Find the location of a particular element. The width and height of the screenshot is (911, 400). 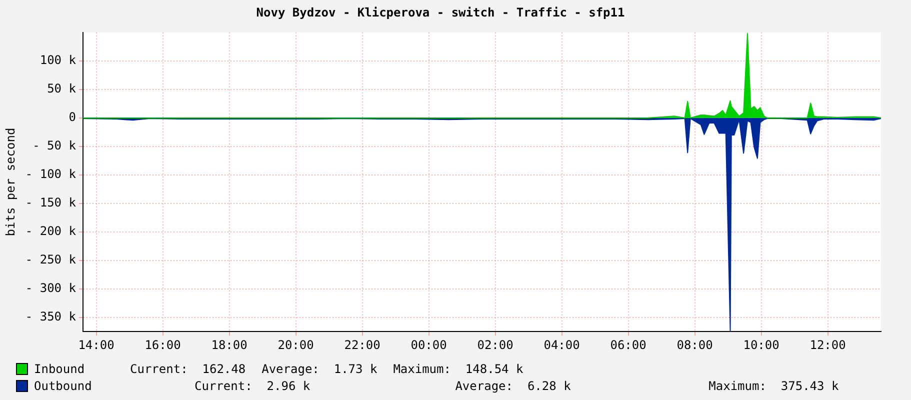

text: Maximum: 375.43 k is located at coordinates (774, 385).